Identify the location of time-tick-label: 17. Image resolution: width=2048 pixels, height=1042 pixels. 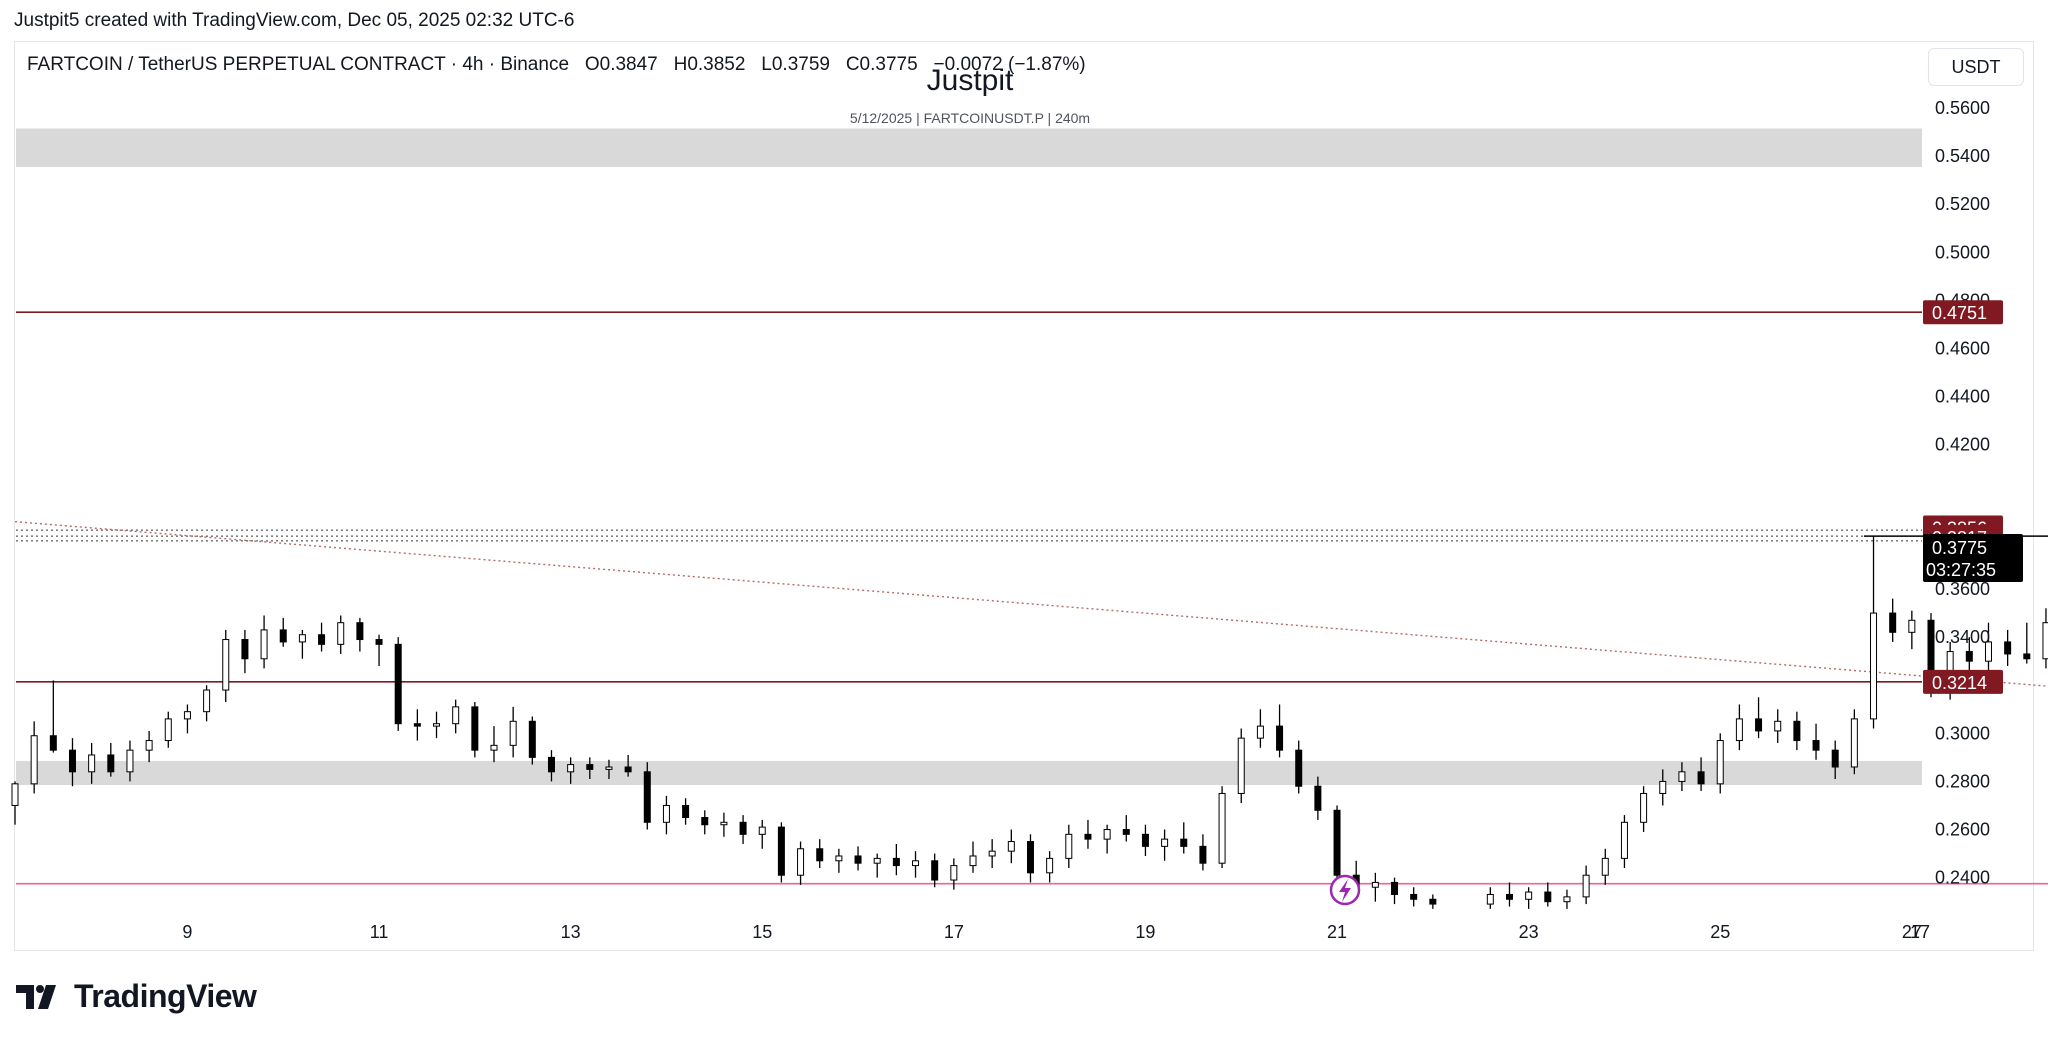
(954, 932).